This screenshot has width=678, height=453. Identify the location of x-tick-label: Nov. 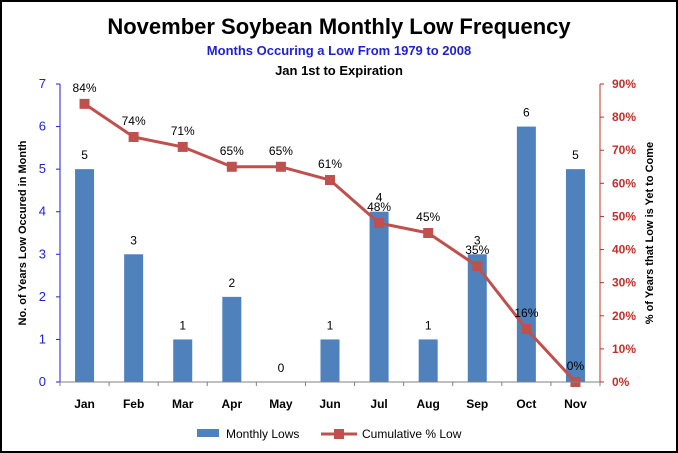
(575, 404).